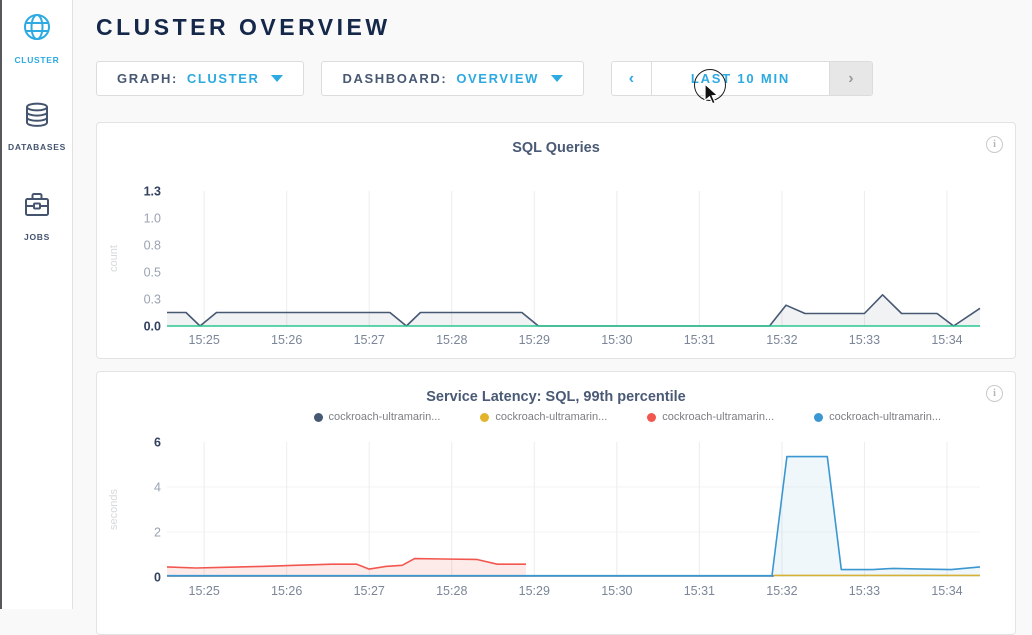 The width and height of the screenshot is (1032, 635). What do you see at coordinates (152, 246) in the screenshot?
I see `svg-text: 0.8` at bounding box center [152, 246].